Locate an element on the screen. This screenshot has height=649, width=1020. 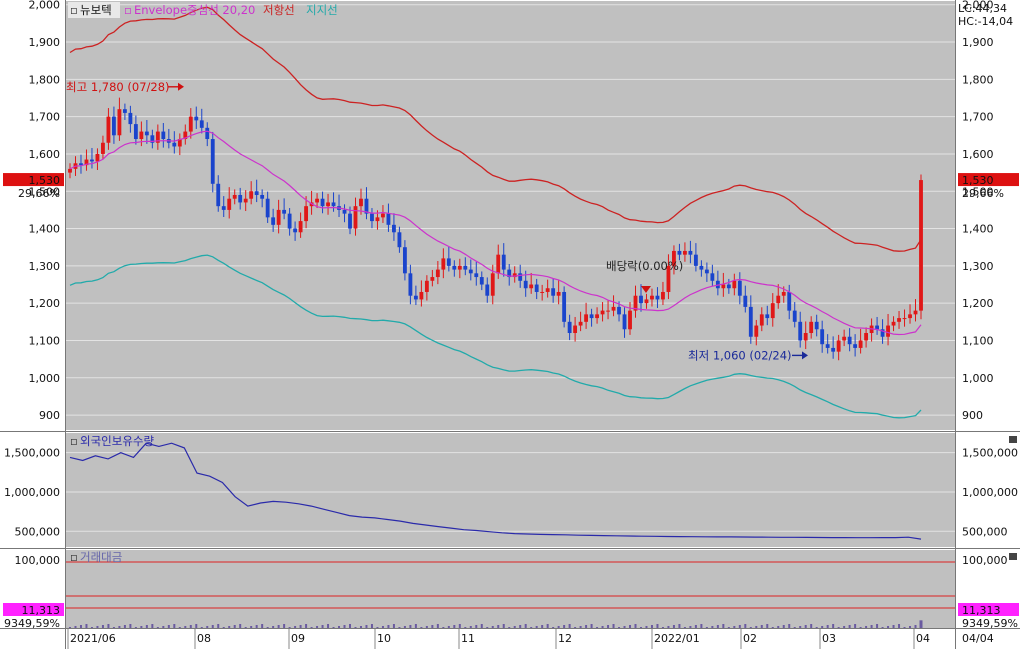
x-tick-label: 10 is located at coordinates (384, 638).